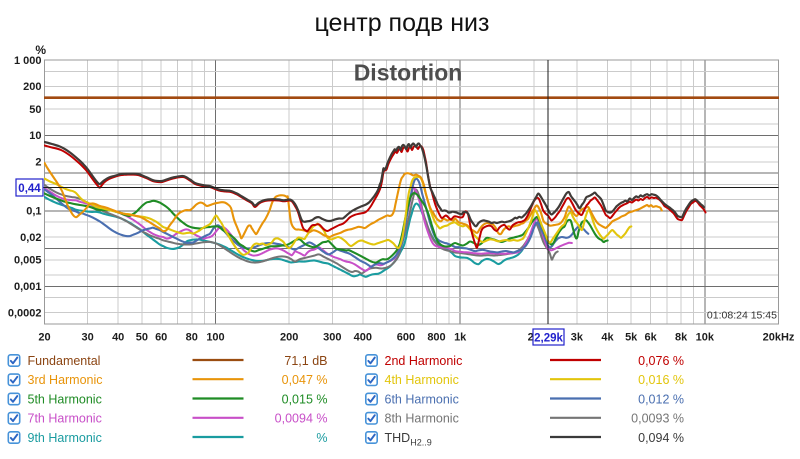  Describe the element at coordinates (25, 313) in the screenshot. I see `svg-text: 0,0002` at that location.